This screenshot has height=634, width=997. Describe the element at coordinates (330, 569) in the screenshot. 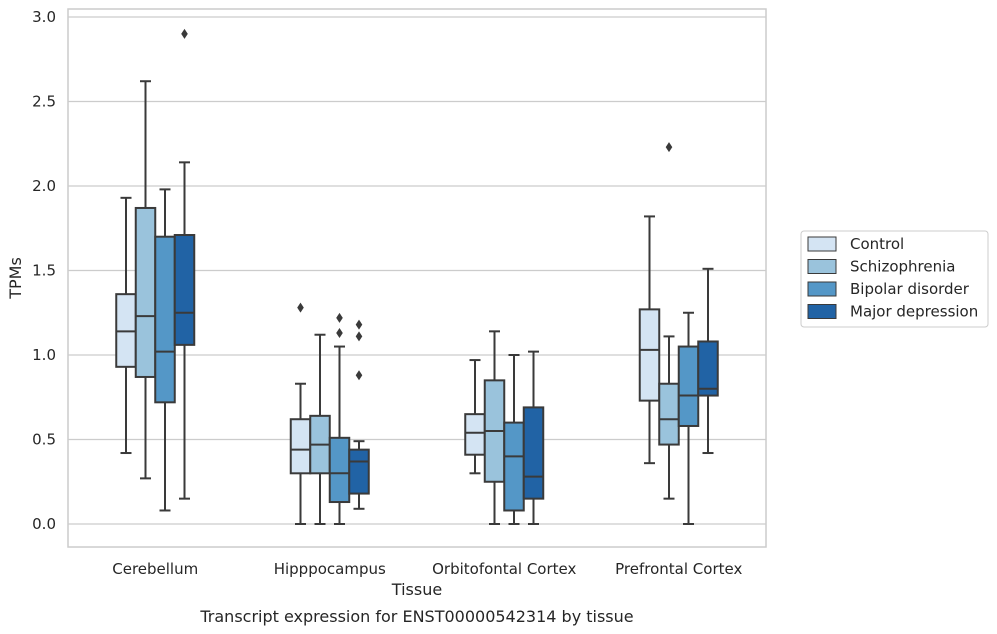

I see `x-tick-label: Hipppocampus` at that location.